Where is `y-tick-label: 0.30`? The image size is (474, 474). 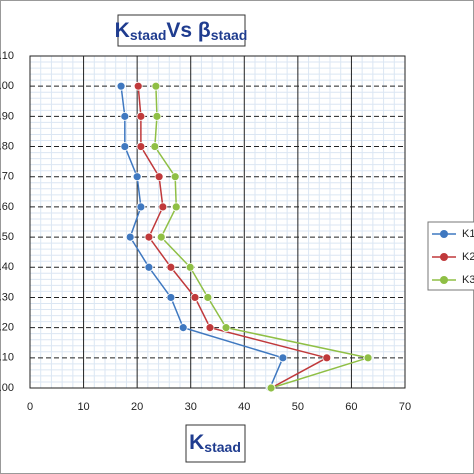 y-tick-label: 0.30 is located at coordinates (7, 297).